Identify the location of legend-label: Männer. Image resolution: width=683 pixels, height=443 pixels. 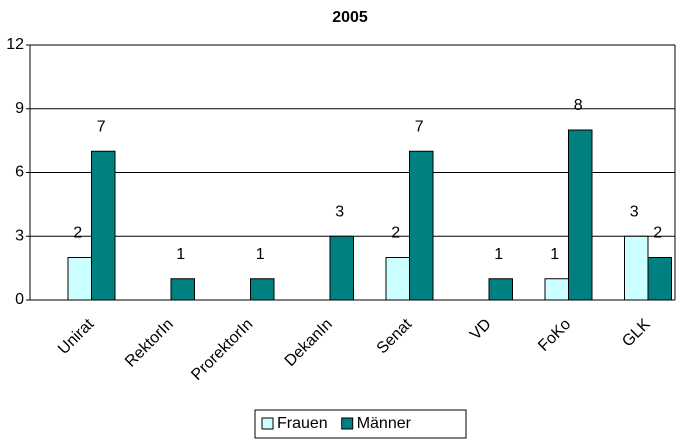
(384, 423).